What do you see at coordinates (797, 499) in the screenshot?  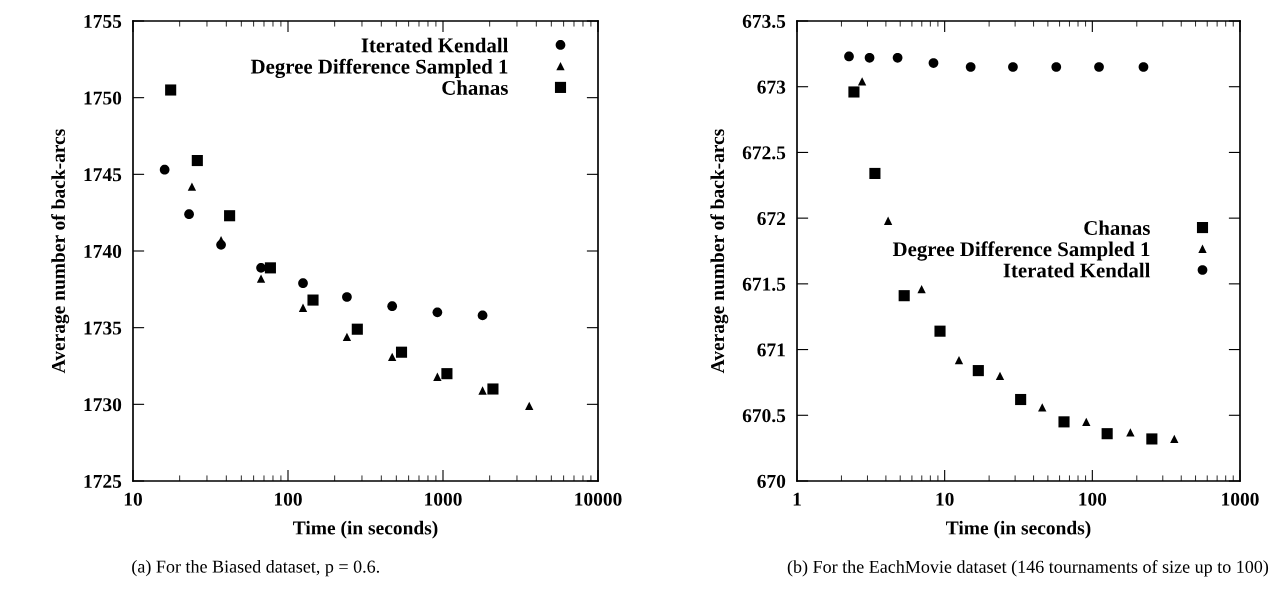 I see `x-tick-label: 1` at bounding box center [797, 499].